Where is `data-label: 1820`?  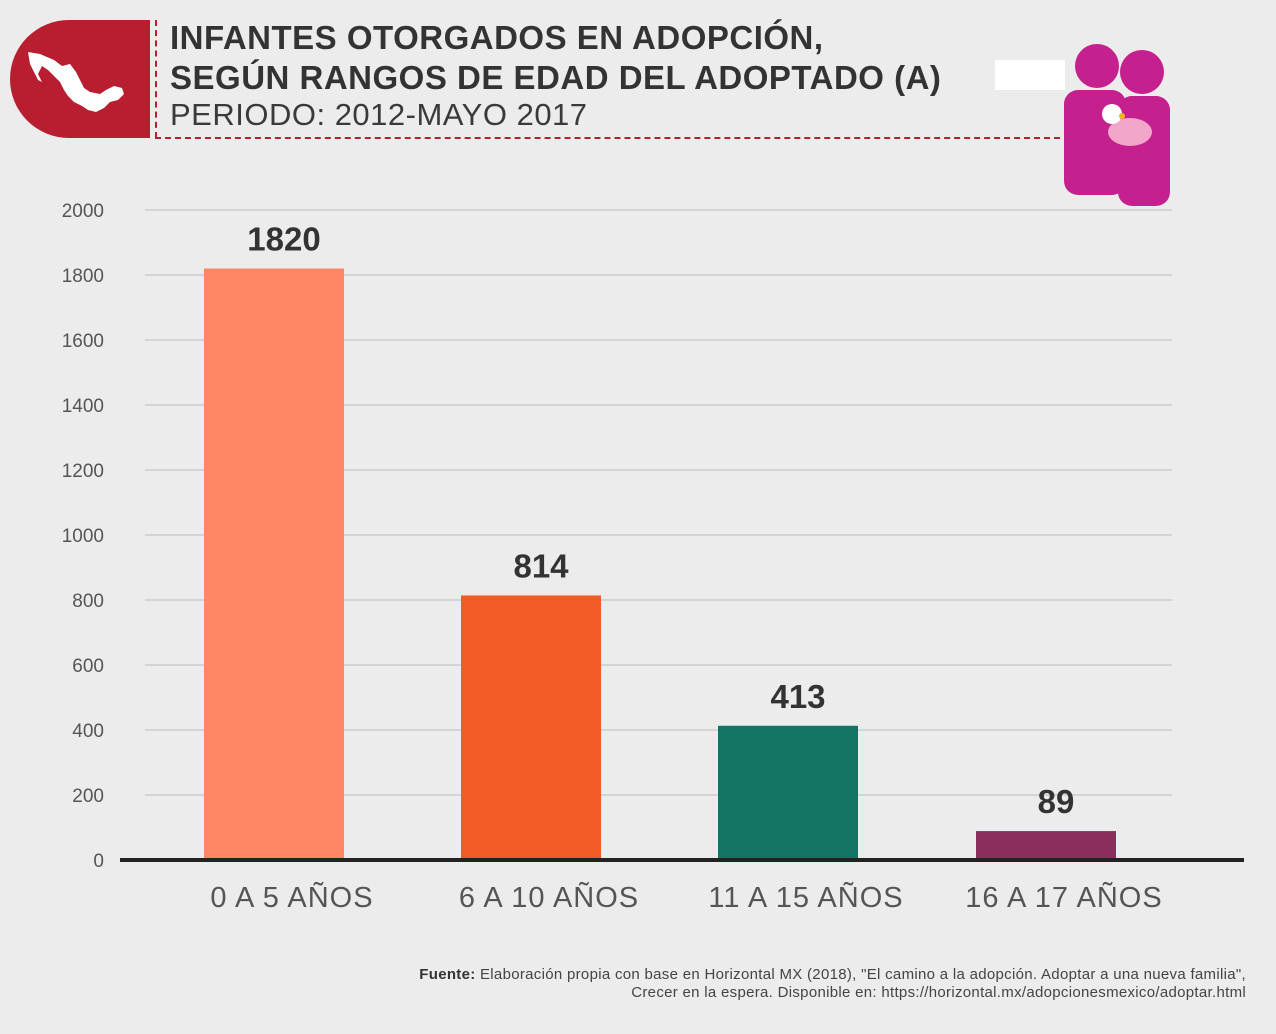
data-label: 1820 is located at coordinates (283, 239).